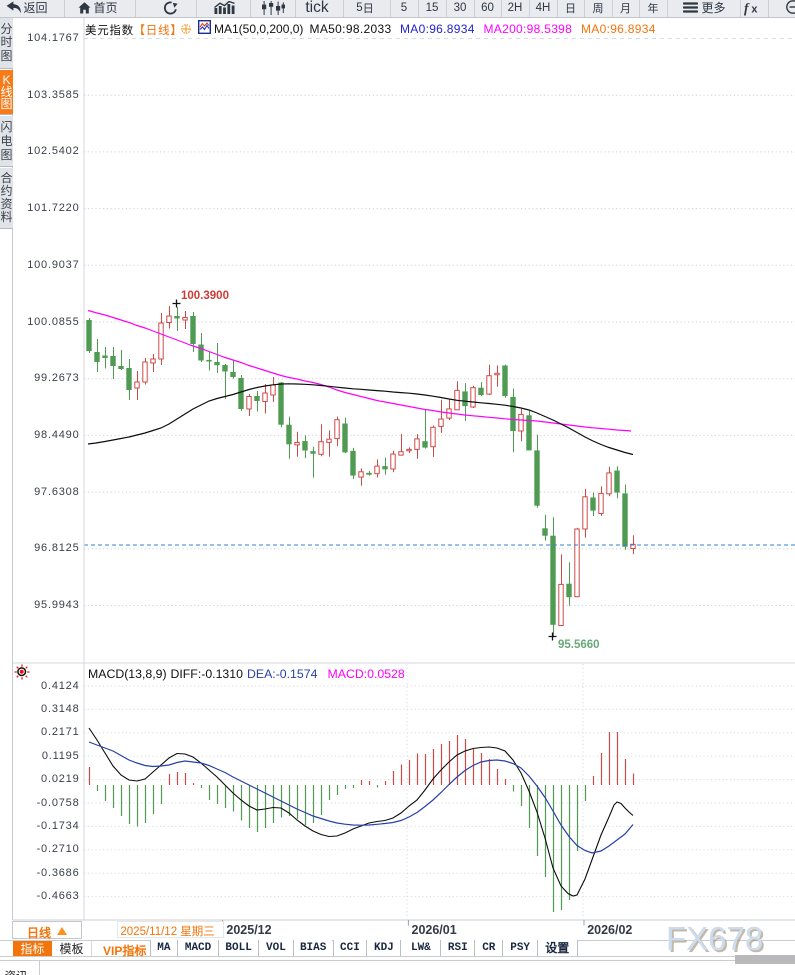 The height and width of the screenshot is (975, 795). I want to click on svg-text: f, so click(747, 7).